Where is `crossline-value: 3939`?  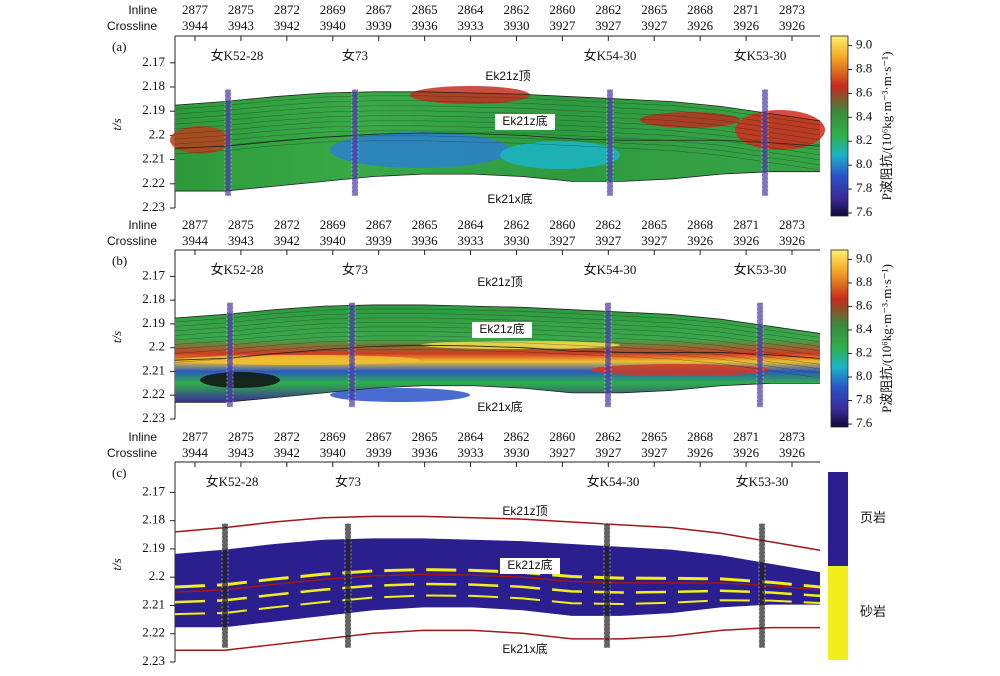 crossline-value: 3939 is located at coordinates (379, 240).